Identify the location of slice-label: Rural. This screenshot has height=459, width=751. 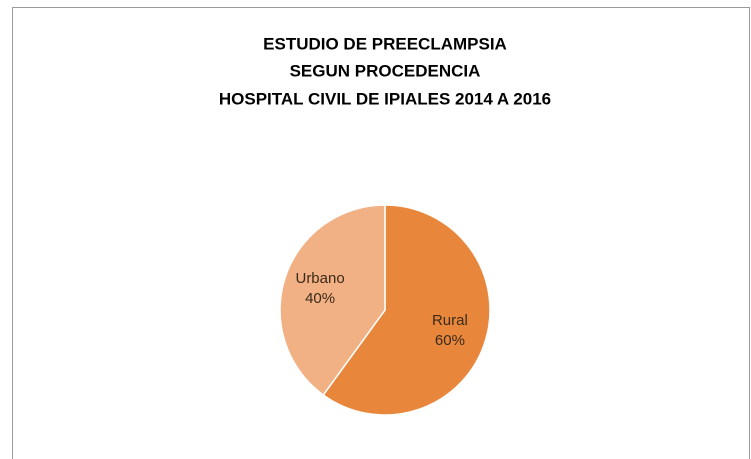
(450, 320).